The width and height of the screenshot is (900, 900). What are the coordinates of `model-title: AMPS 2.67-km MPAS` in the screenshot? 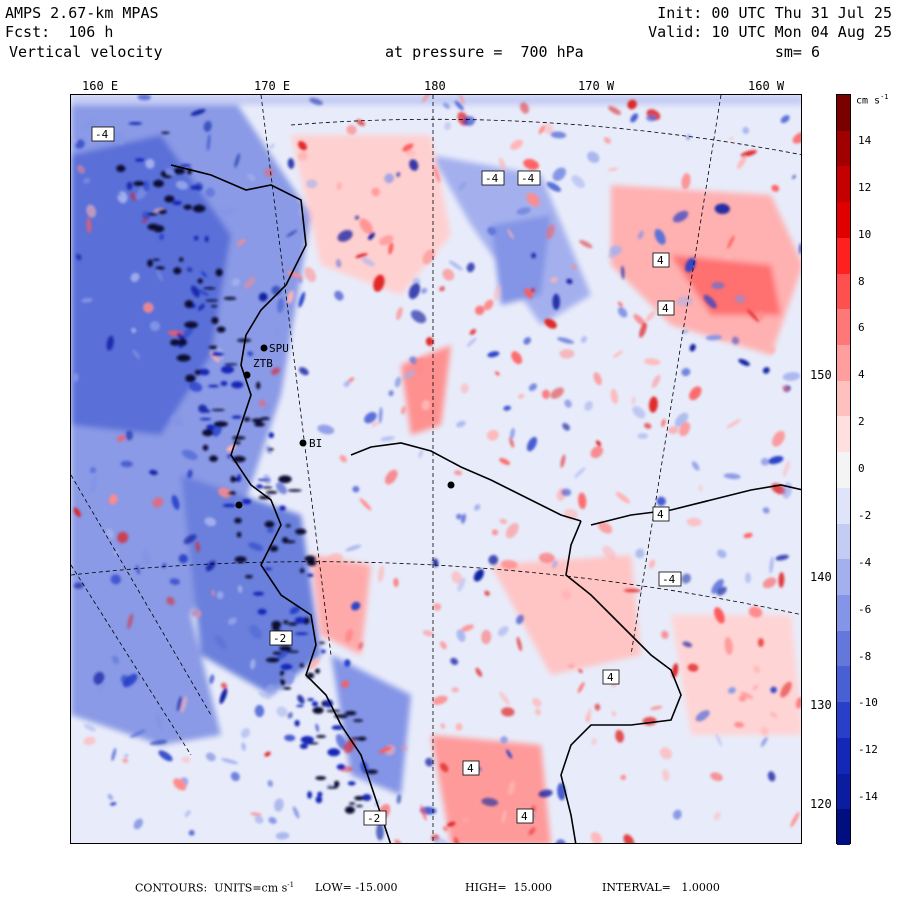 It's located at (82, 13).